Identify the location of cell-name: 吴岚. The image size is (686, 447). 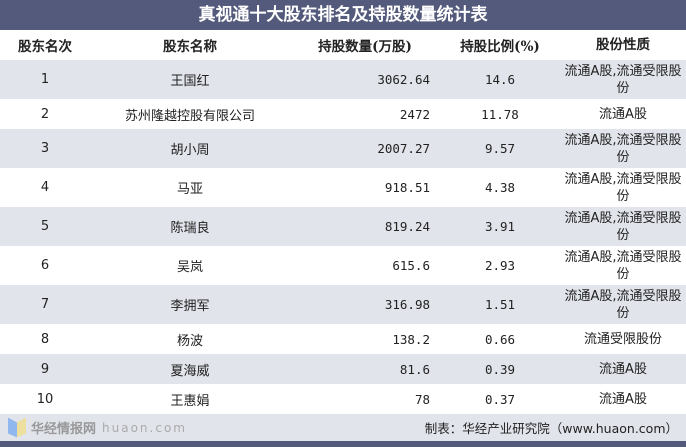
(189, 267).